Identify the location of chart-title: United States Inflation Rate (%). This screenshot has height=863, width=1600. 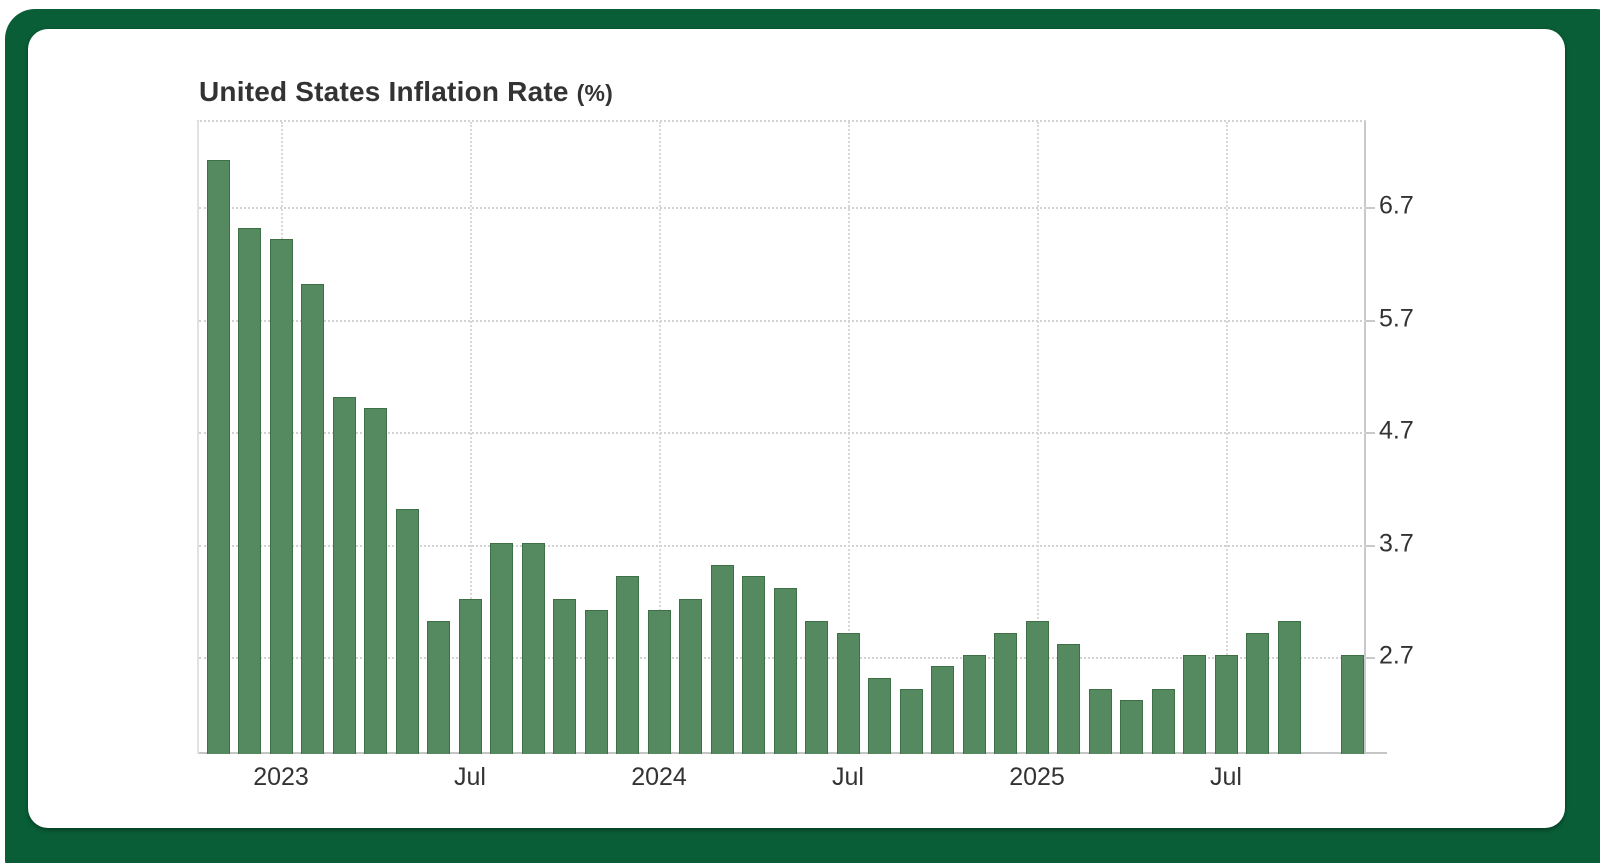
(406, 92).